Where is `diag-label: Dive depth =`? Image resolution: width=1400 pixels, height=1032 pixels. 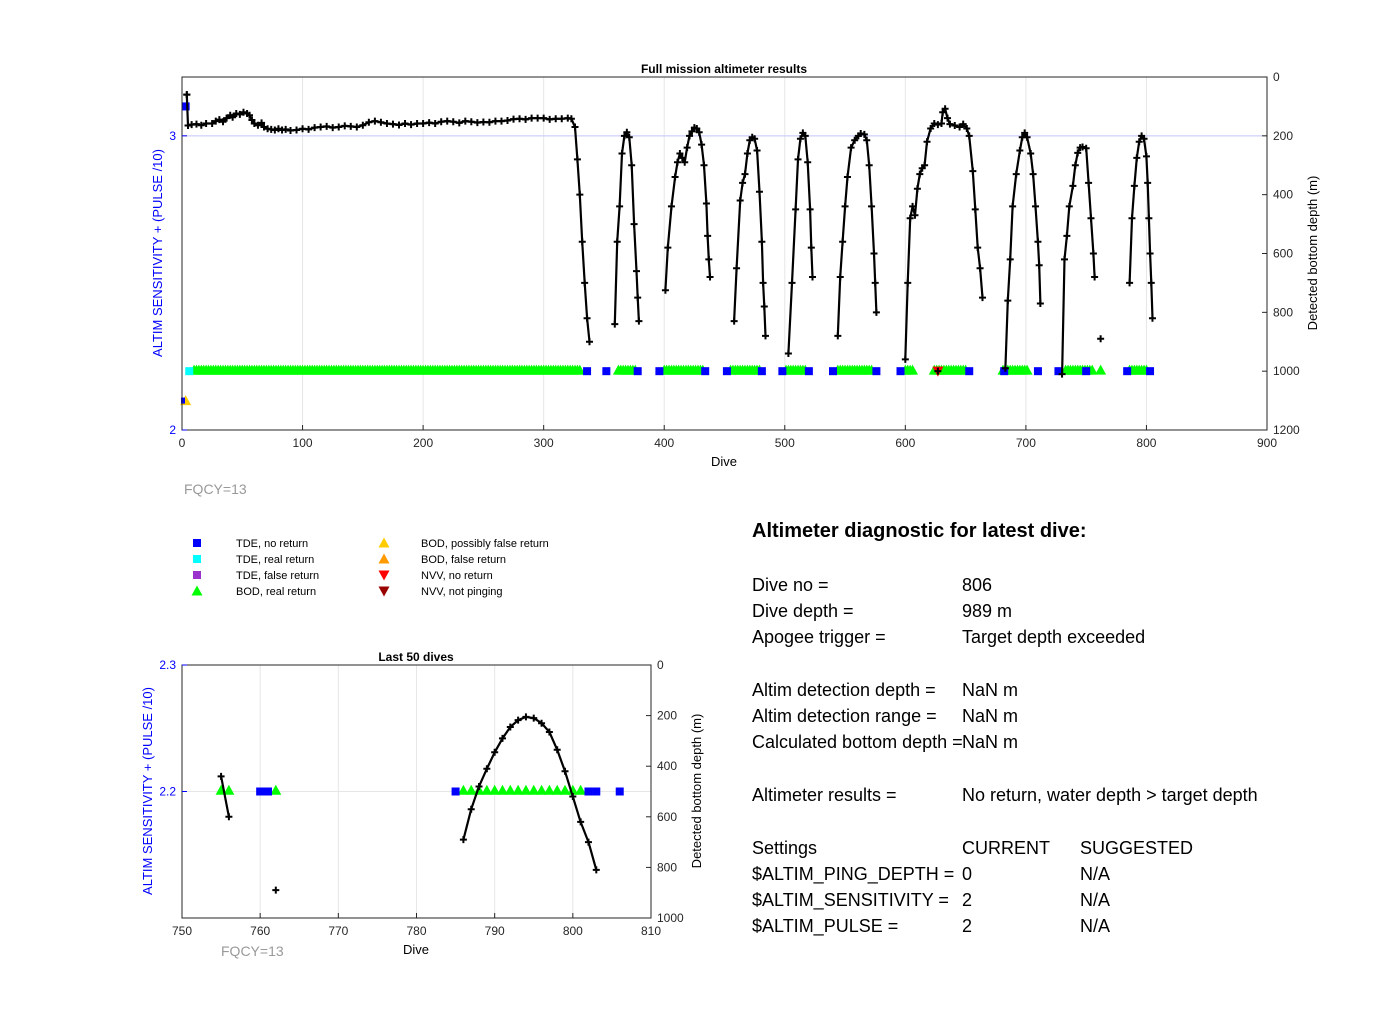 diag-label: Dive depth = is located at coordinates (803, 611).